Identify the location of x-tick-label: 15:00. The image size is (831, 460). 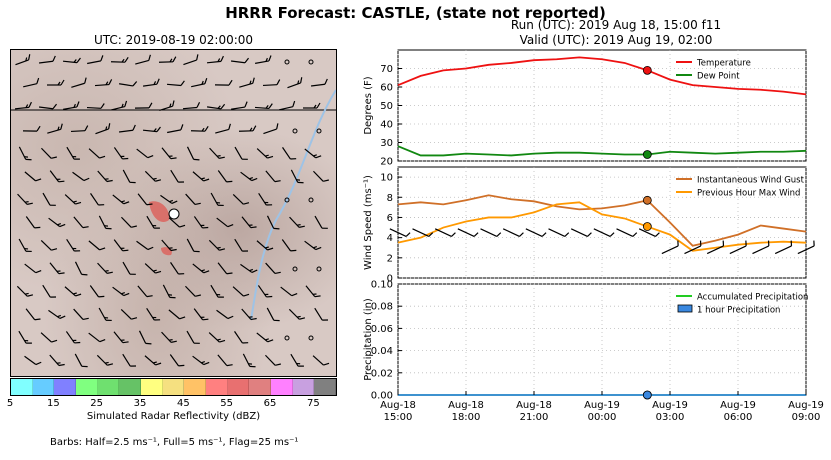
(398, 417).